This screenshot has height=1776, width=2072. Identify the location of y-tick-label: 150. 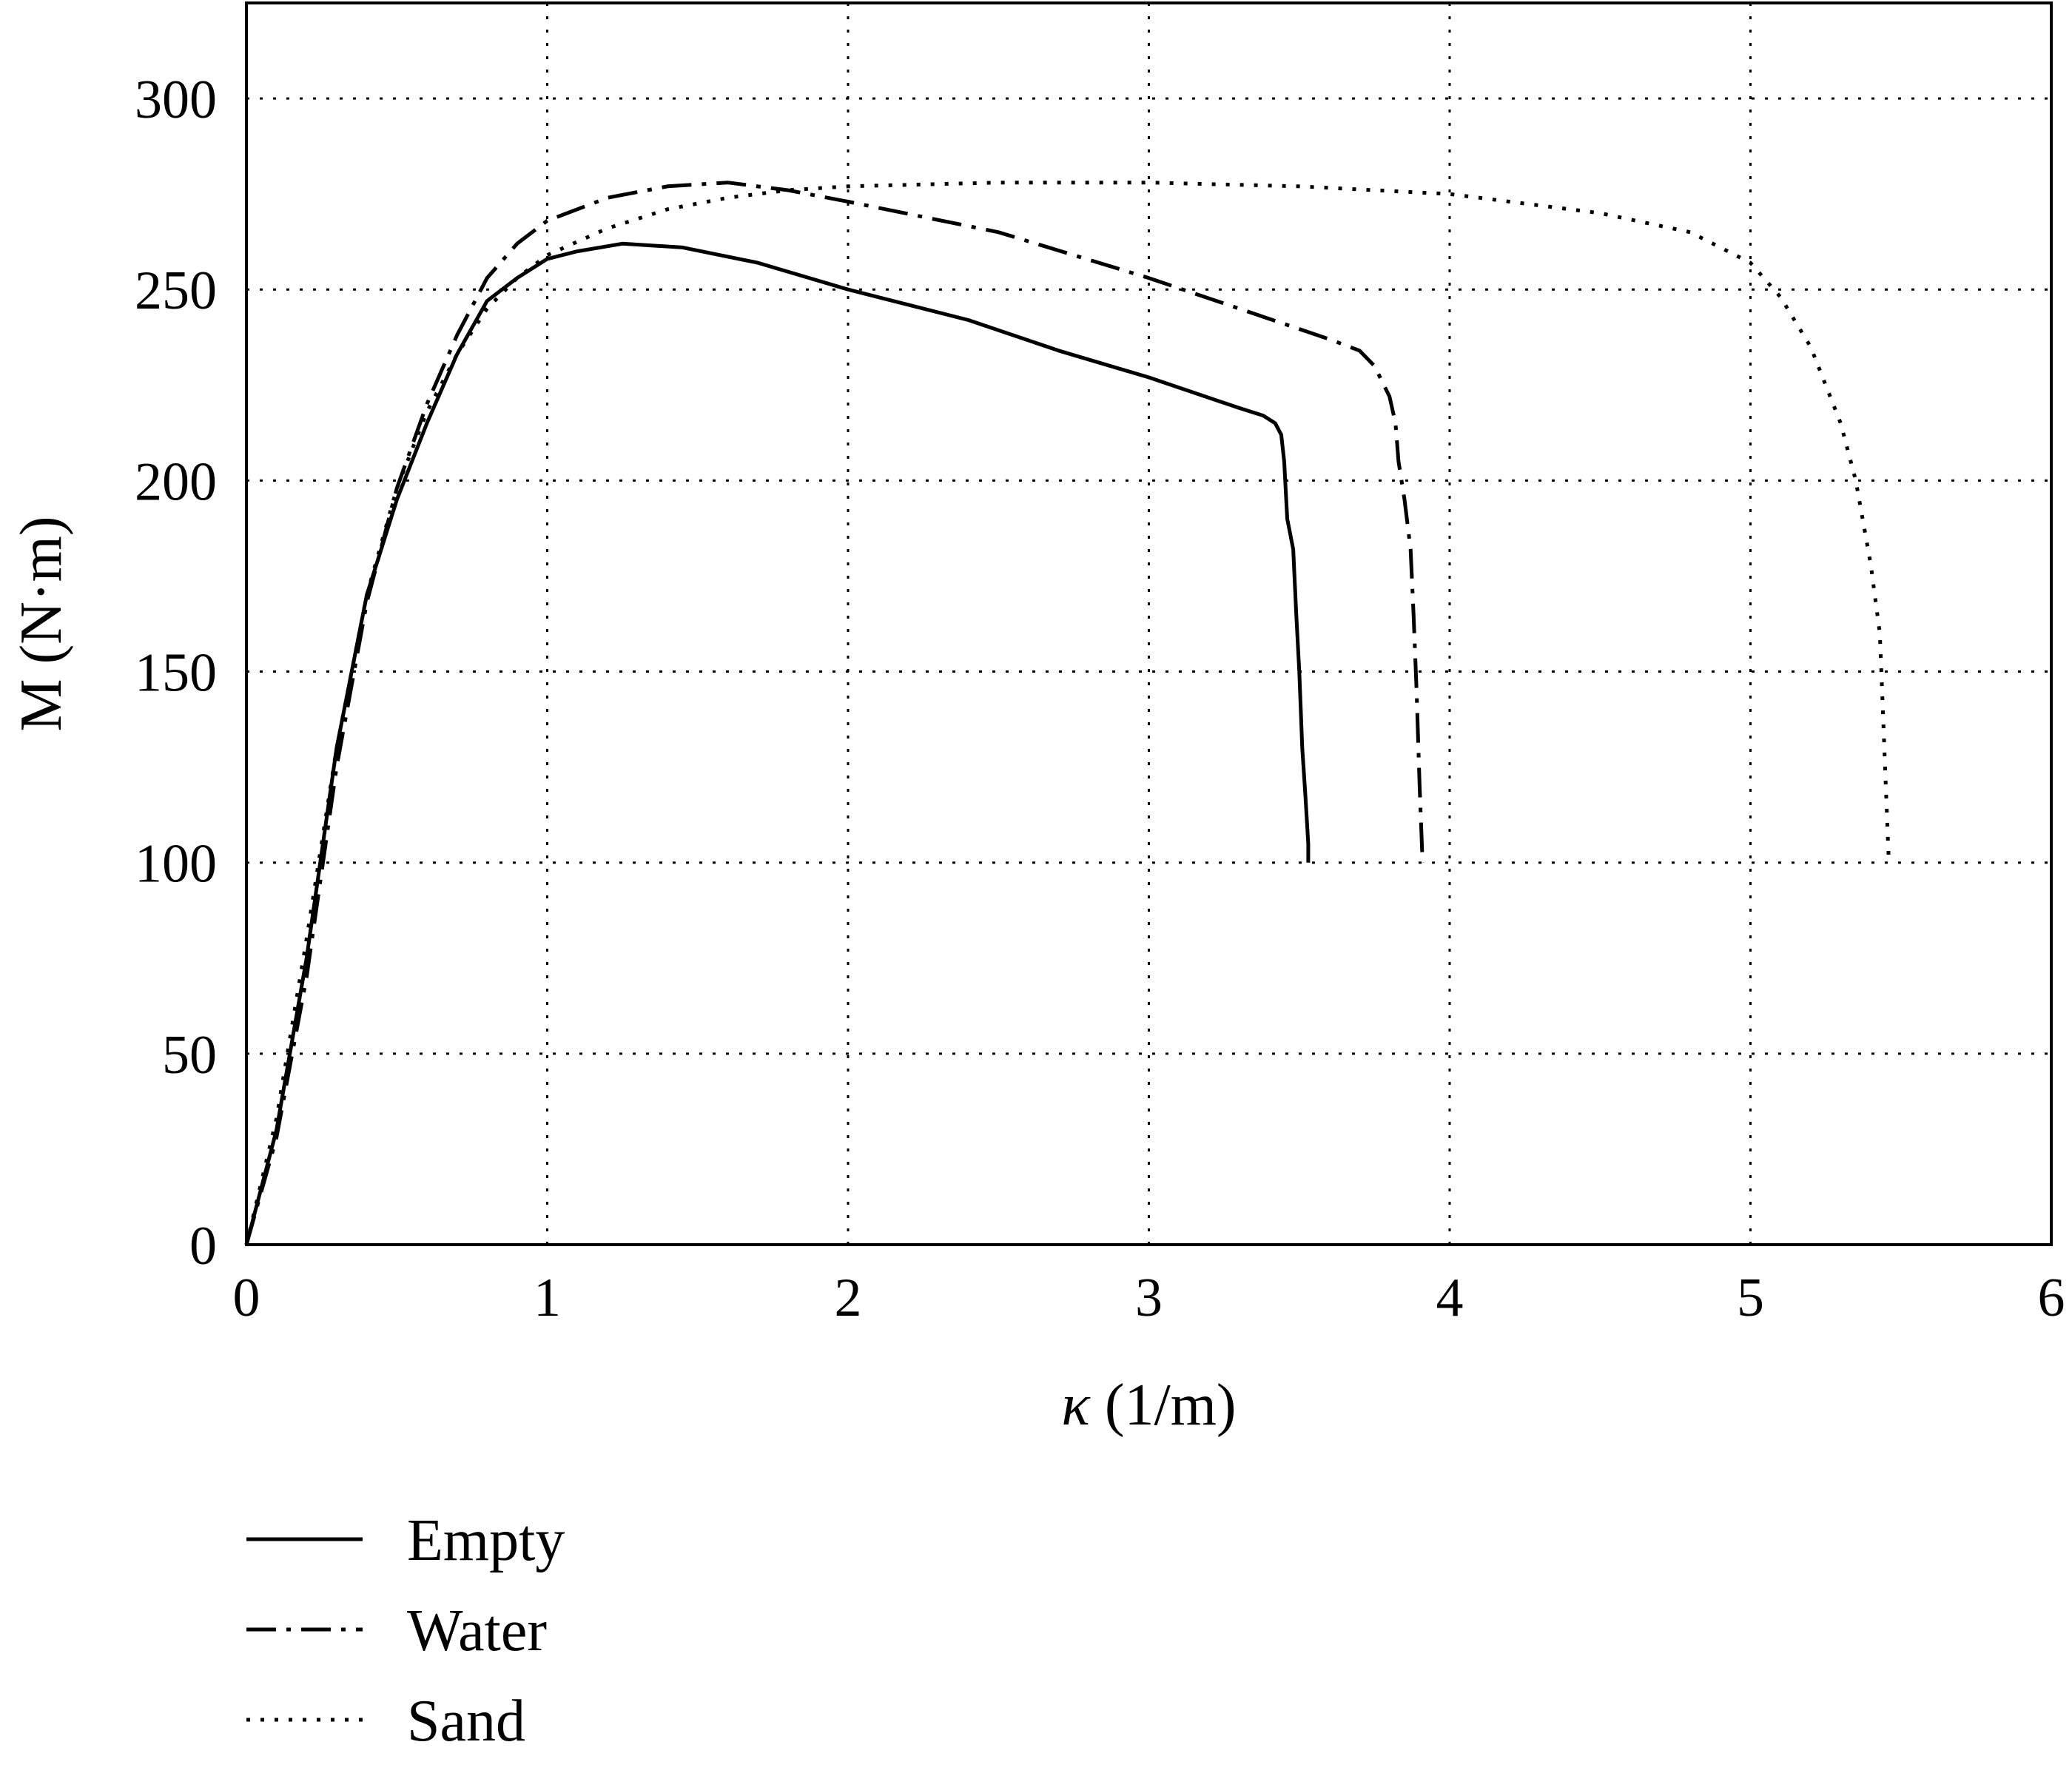
(176, 673).